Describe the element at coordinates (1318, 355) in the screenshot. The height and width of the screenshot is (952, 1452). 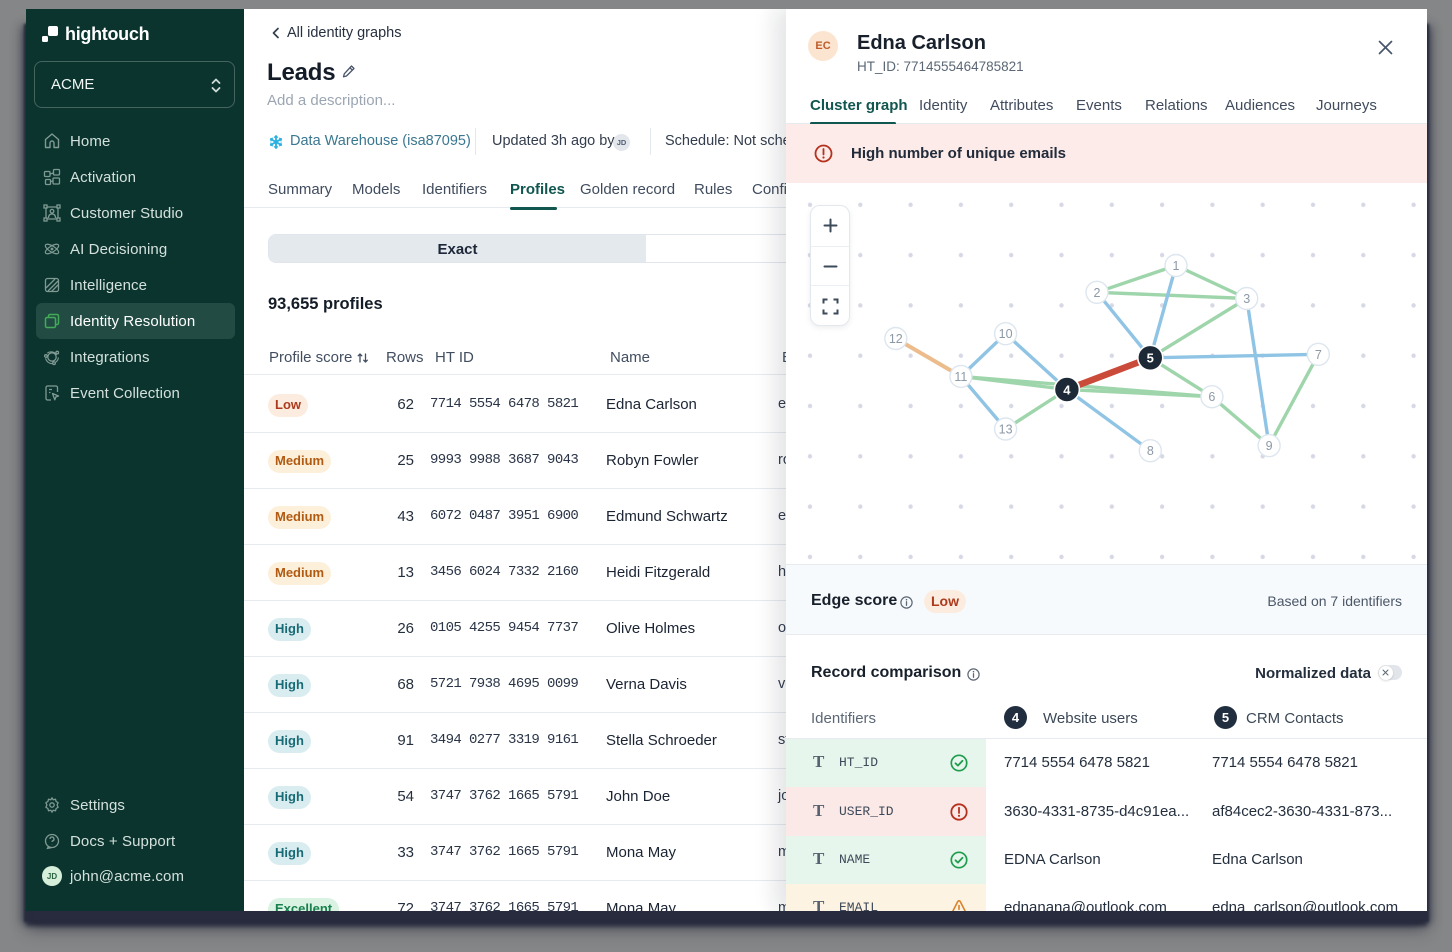
I see `svg-text: 7` at that location.